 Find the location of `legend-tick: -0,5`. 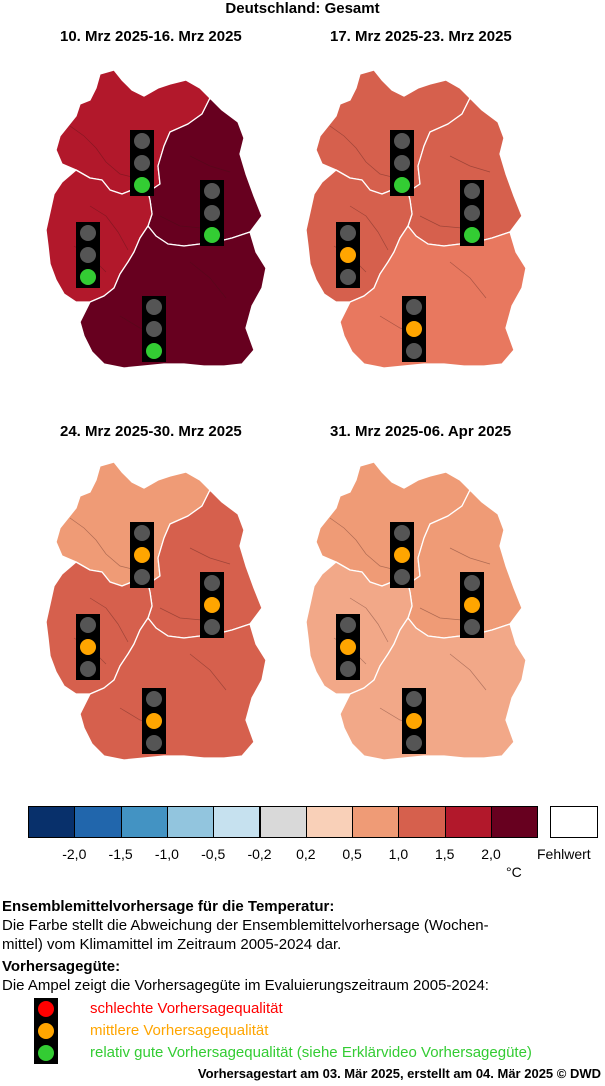

legend-tick: -0,5 is located at coordinates (213, 854).